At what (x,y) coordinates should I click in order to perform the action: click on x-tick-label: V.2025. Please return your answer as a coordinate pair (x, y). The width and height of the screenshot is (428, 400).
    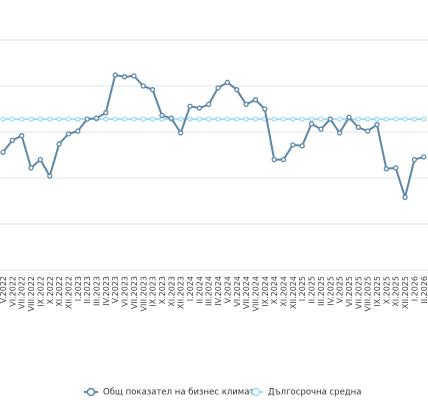
    Looking at the image, I should click on (340, 289).